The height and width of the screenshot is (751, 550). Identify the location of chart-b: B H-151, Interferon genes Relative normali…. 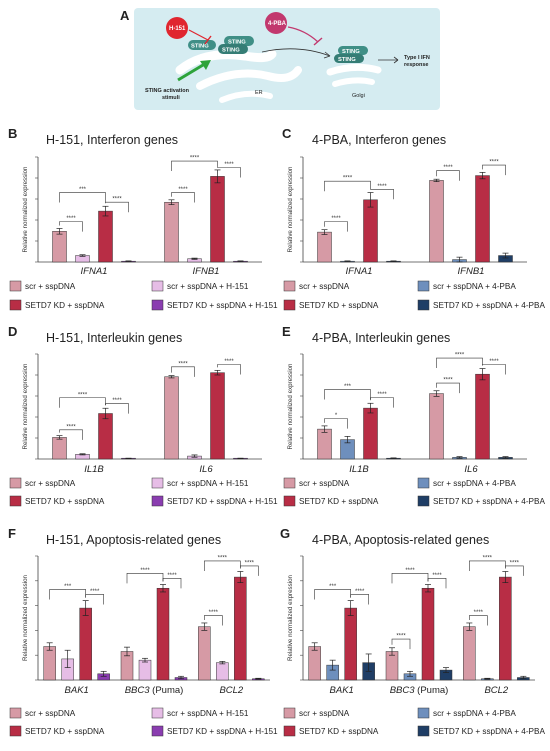
(135, 201).